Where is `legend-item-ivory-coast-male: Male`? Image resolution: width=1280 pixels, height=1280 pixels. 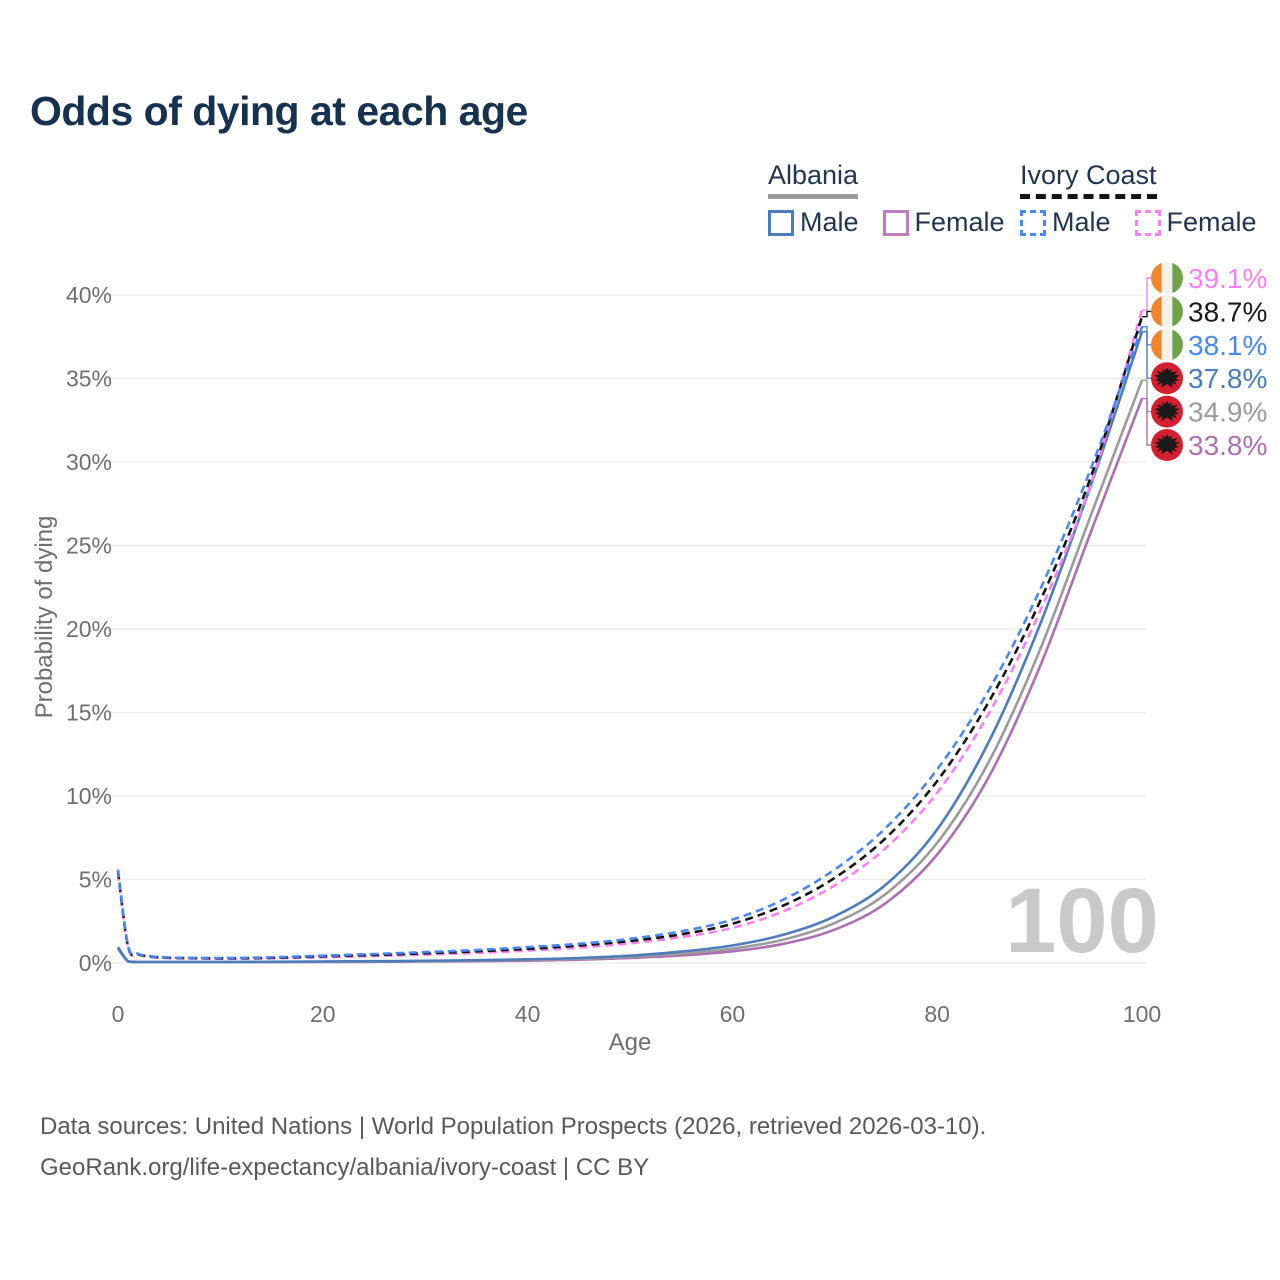 legend-item-ivory-coast-male: Male is located at coordinates (1065, 222).